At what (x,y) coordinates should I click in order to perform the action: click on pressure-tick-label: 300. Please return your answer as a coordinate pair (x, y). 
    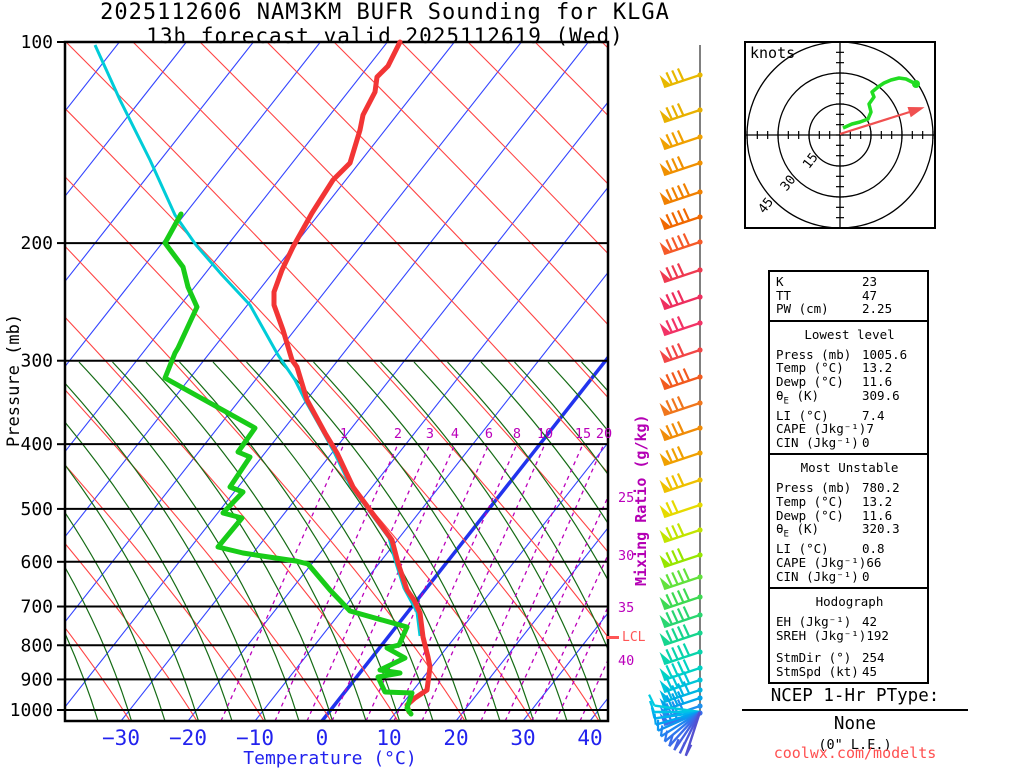
    Looking at the image, I should click on (36, 361).